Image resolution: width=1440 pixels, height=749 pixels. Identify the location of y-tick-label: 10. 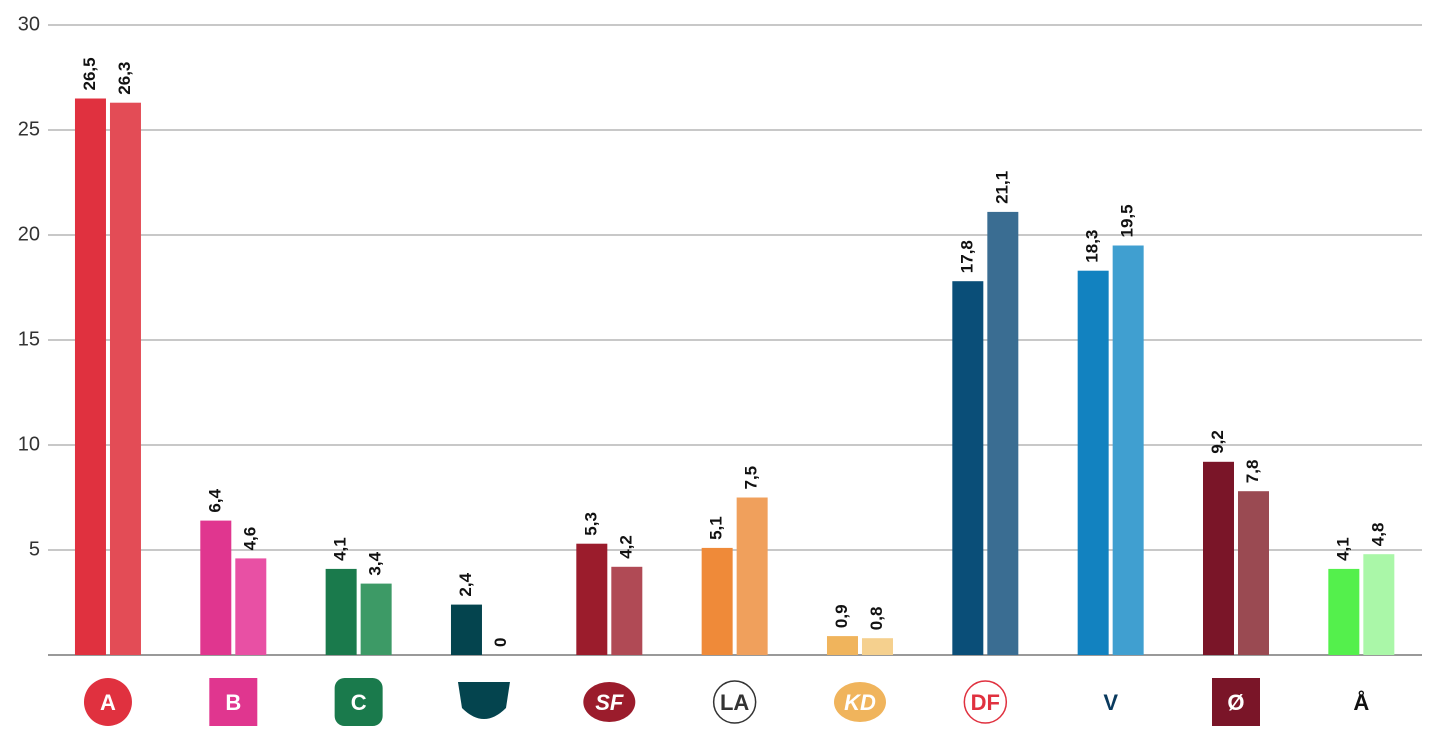
(29, 444).